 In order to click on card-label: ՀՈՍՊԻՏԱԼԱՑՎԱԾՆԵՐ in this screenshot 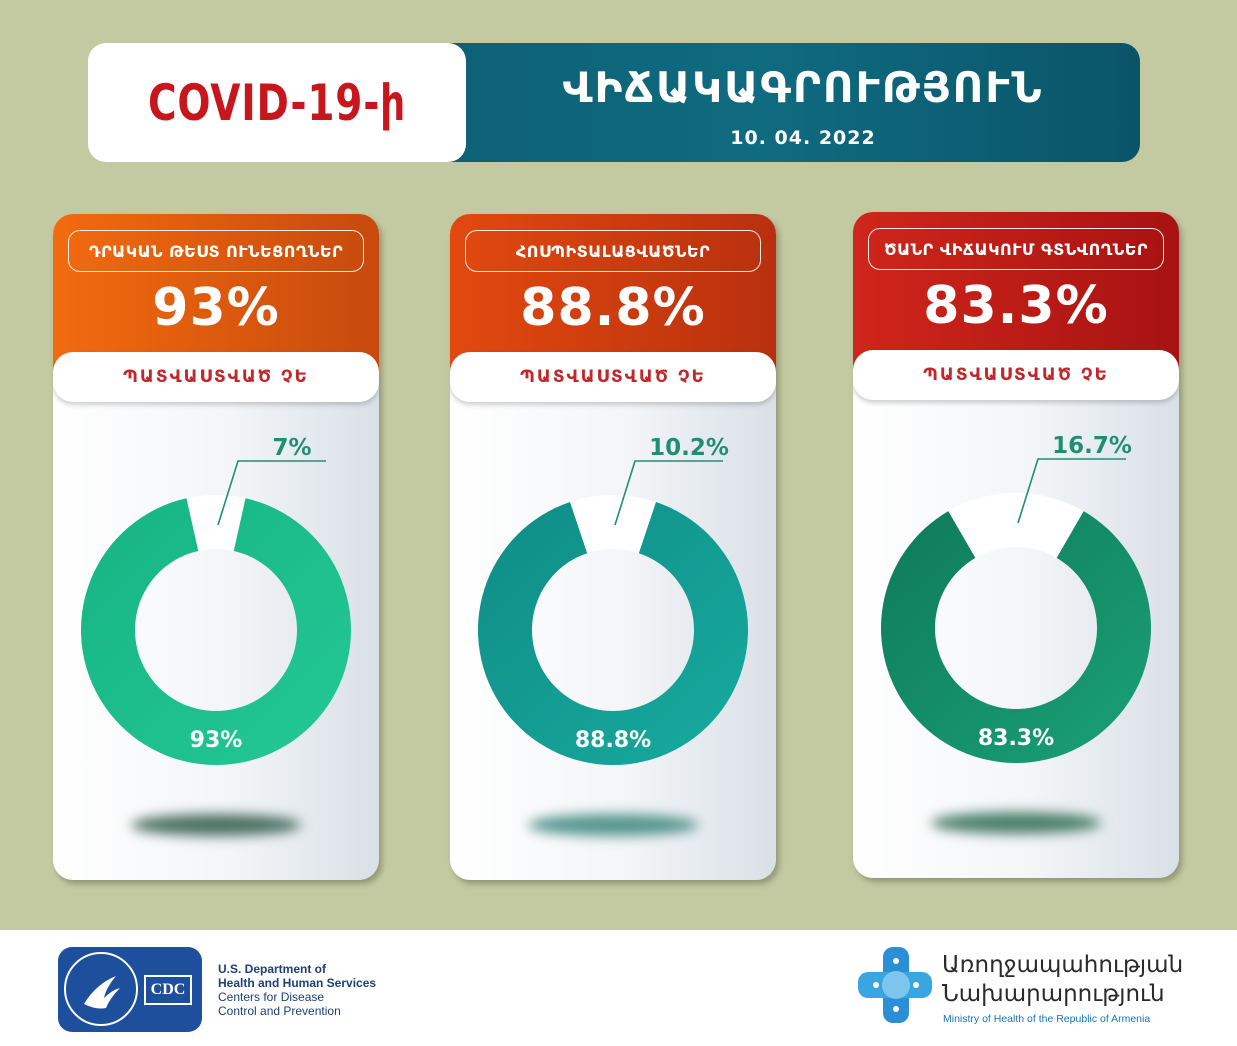, I will do `click(613, 251)`.